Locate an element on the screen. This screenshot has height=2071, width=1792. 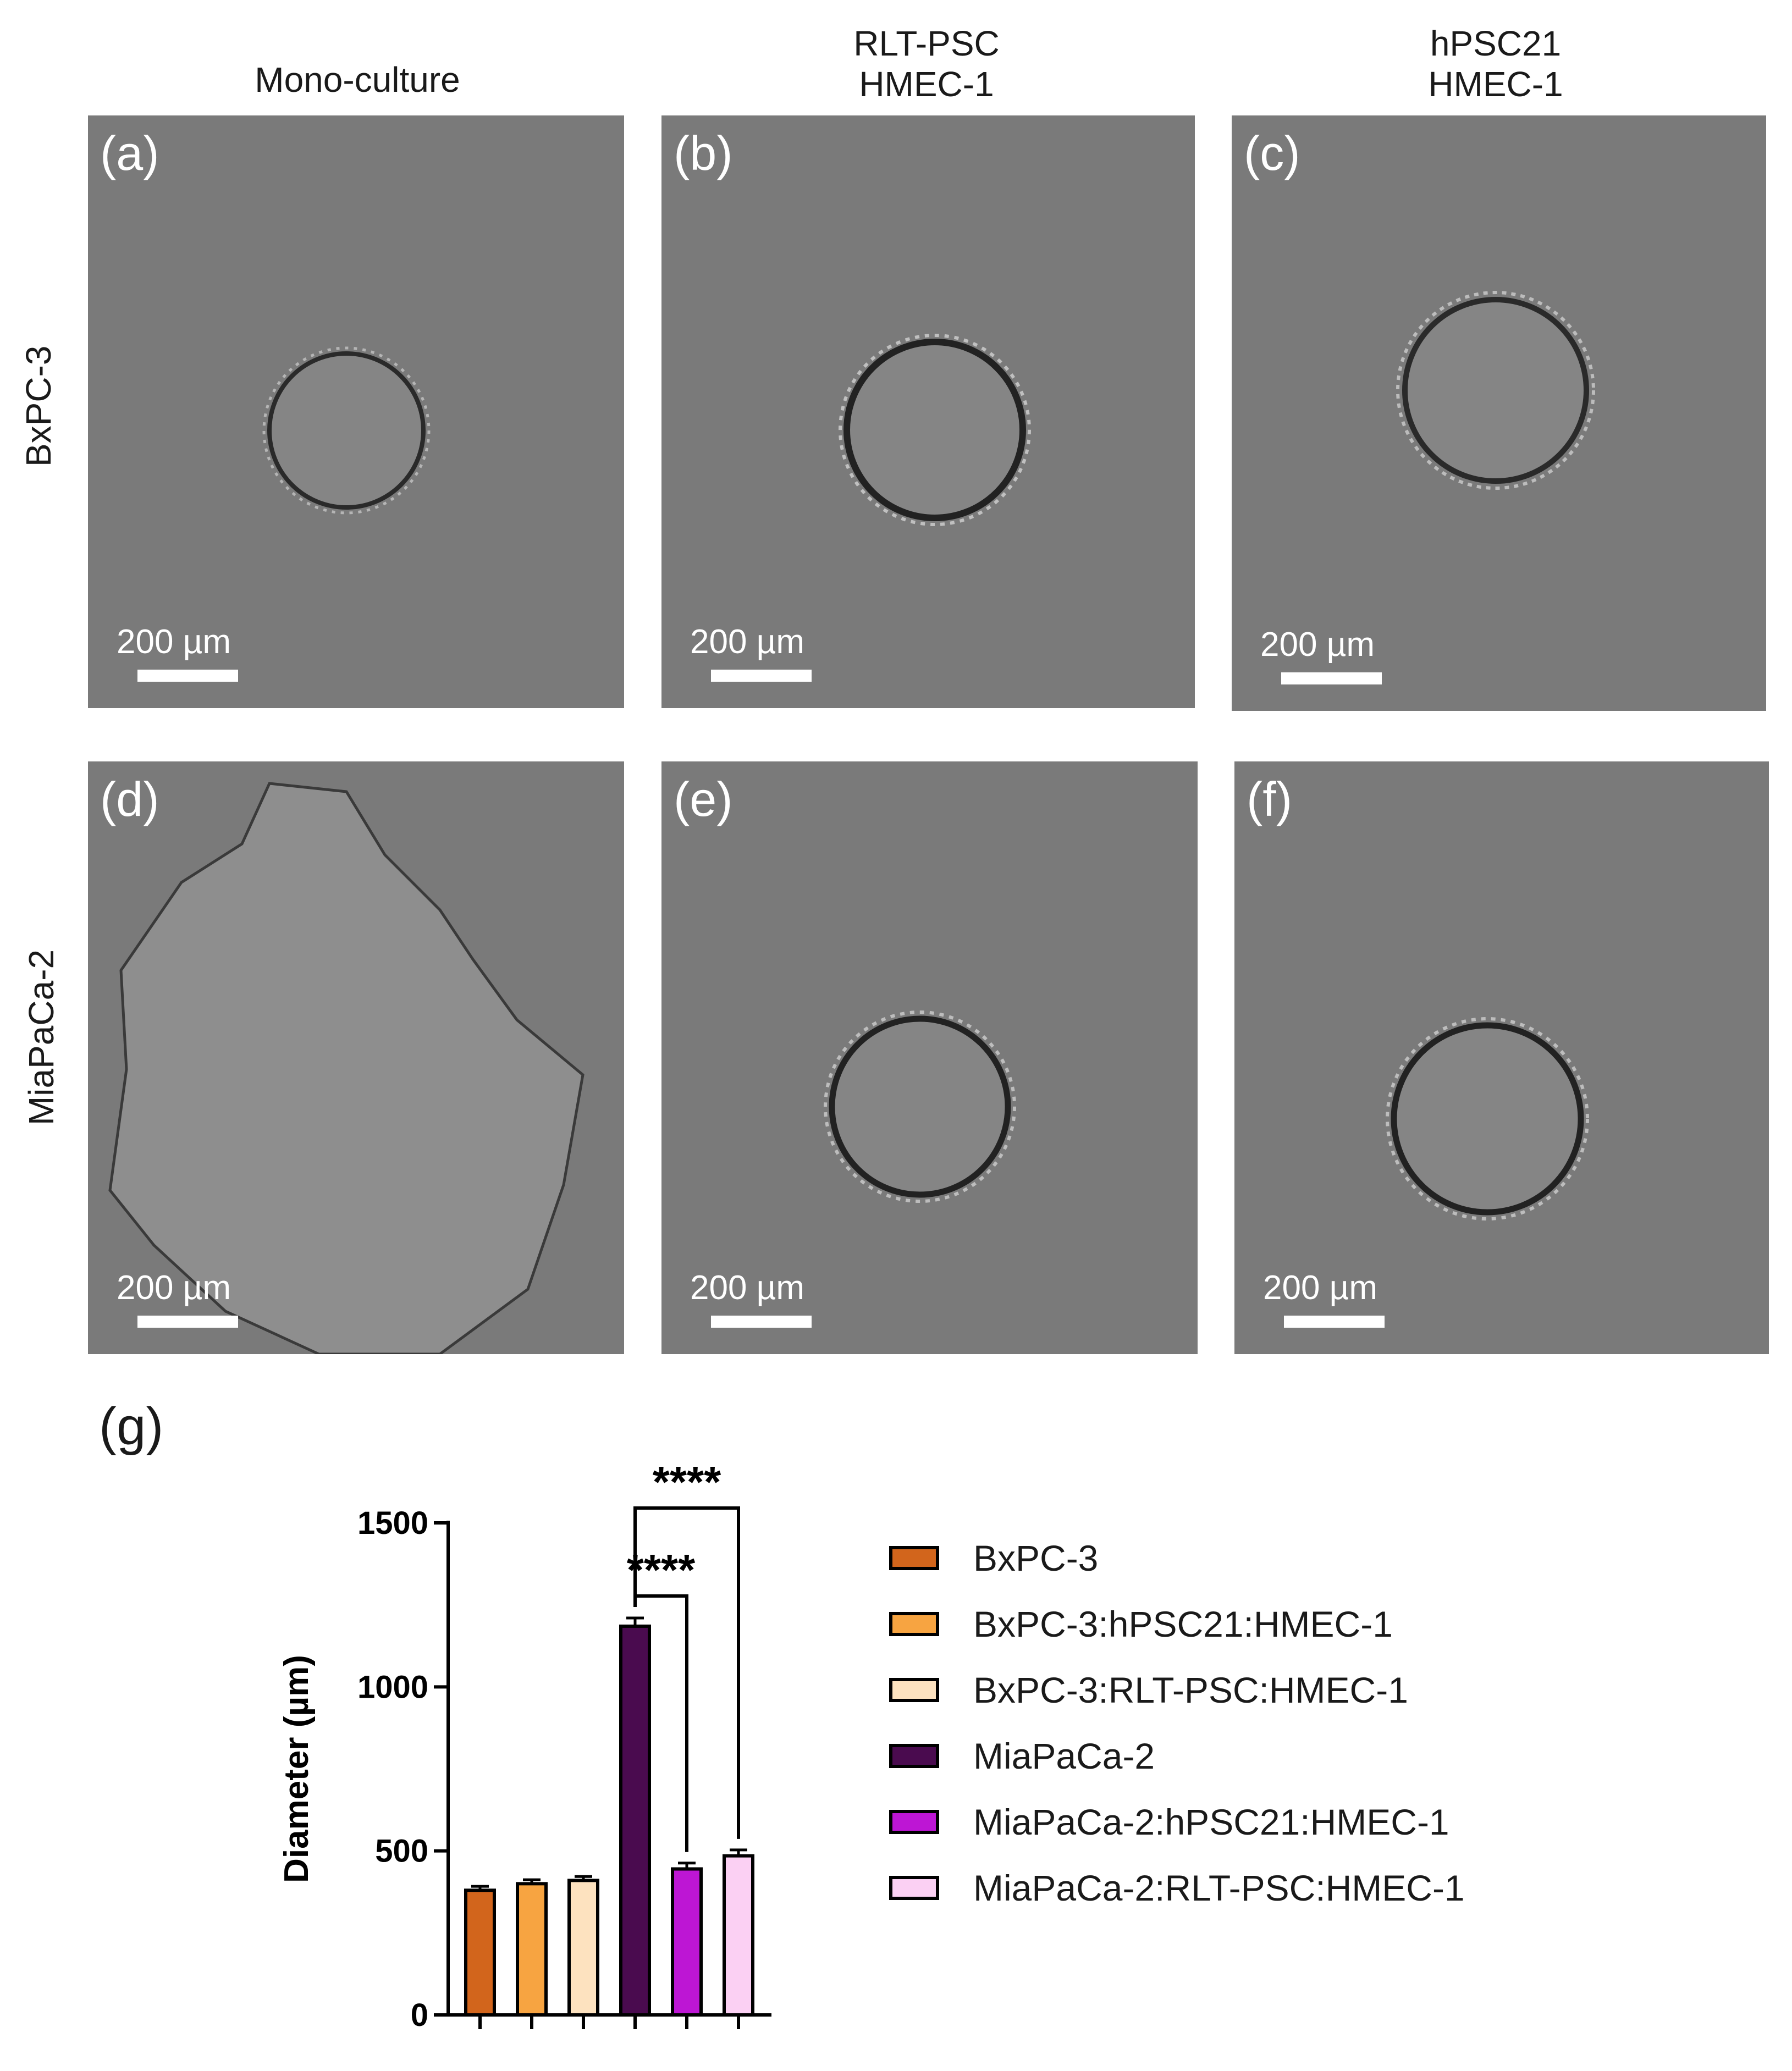
micrograph-panel-a: (a) 200 µm is located at coordinates (356, 411).